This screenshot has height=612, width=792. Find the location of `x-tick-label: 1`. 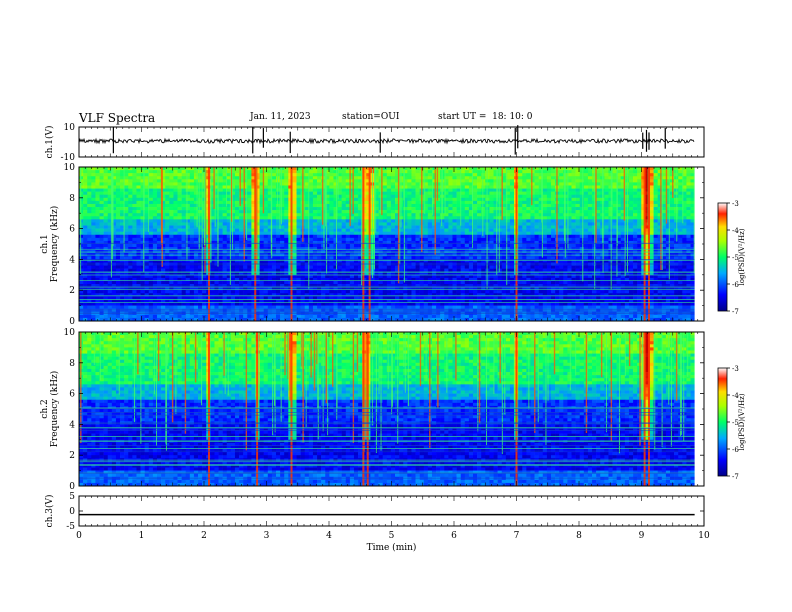

x-tick-label: 1 is located at coordinates (142, 536).